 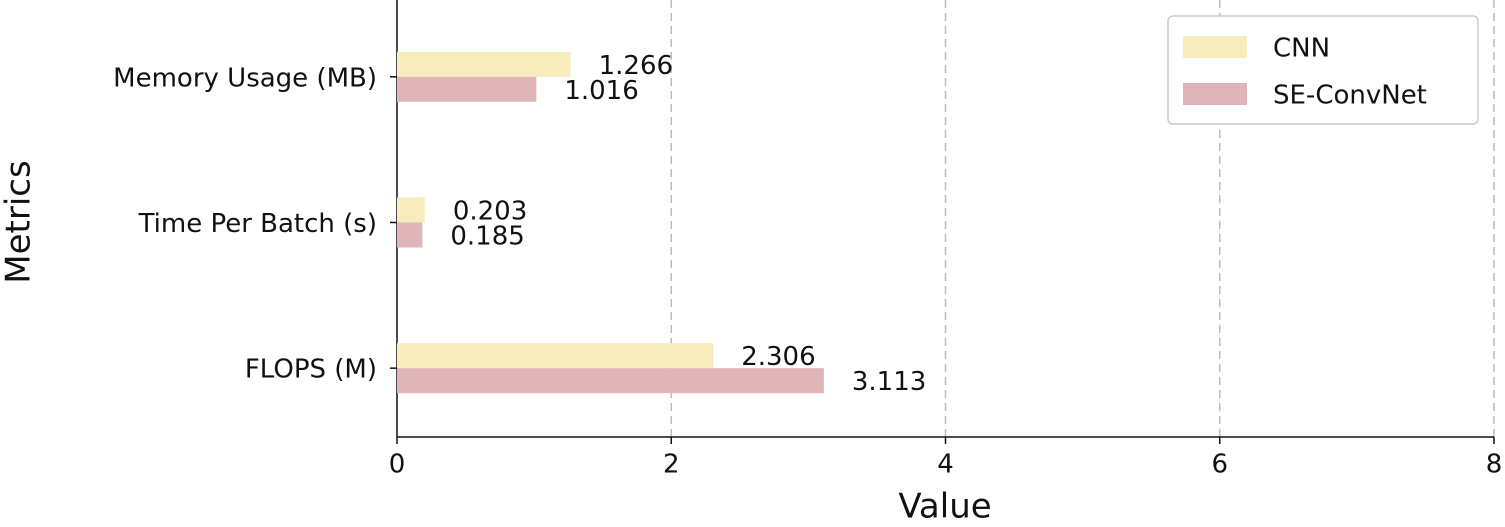 I want to click on y-tick-label: Time Per Batch (s), so click(x=257, y=224).